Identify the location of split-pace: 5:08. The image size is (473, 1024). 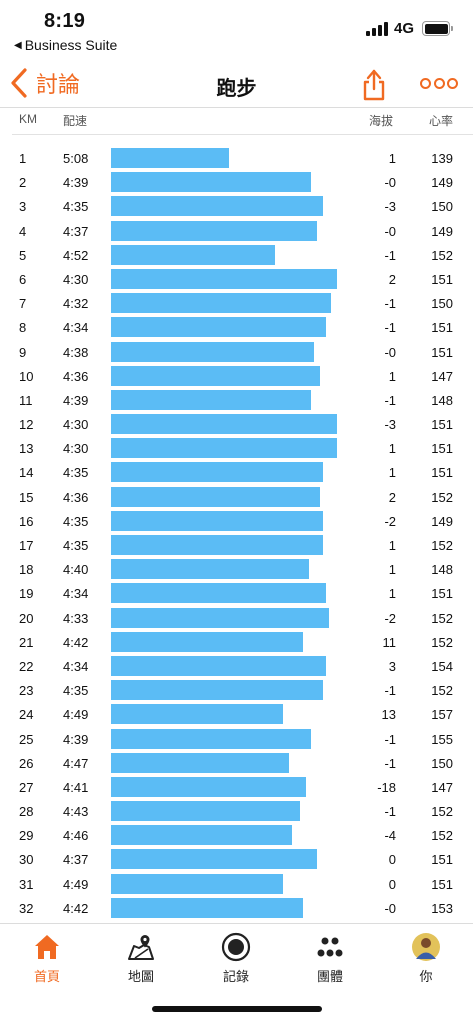
(76, 158).